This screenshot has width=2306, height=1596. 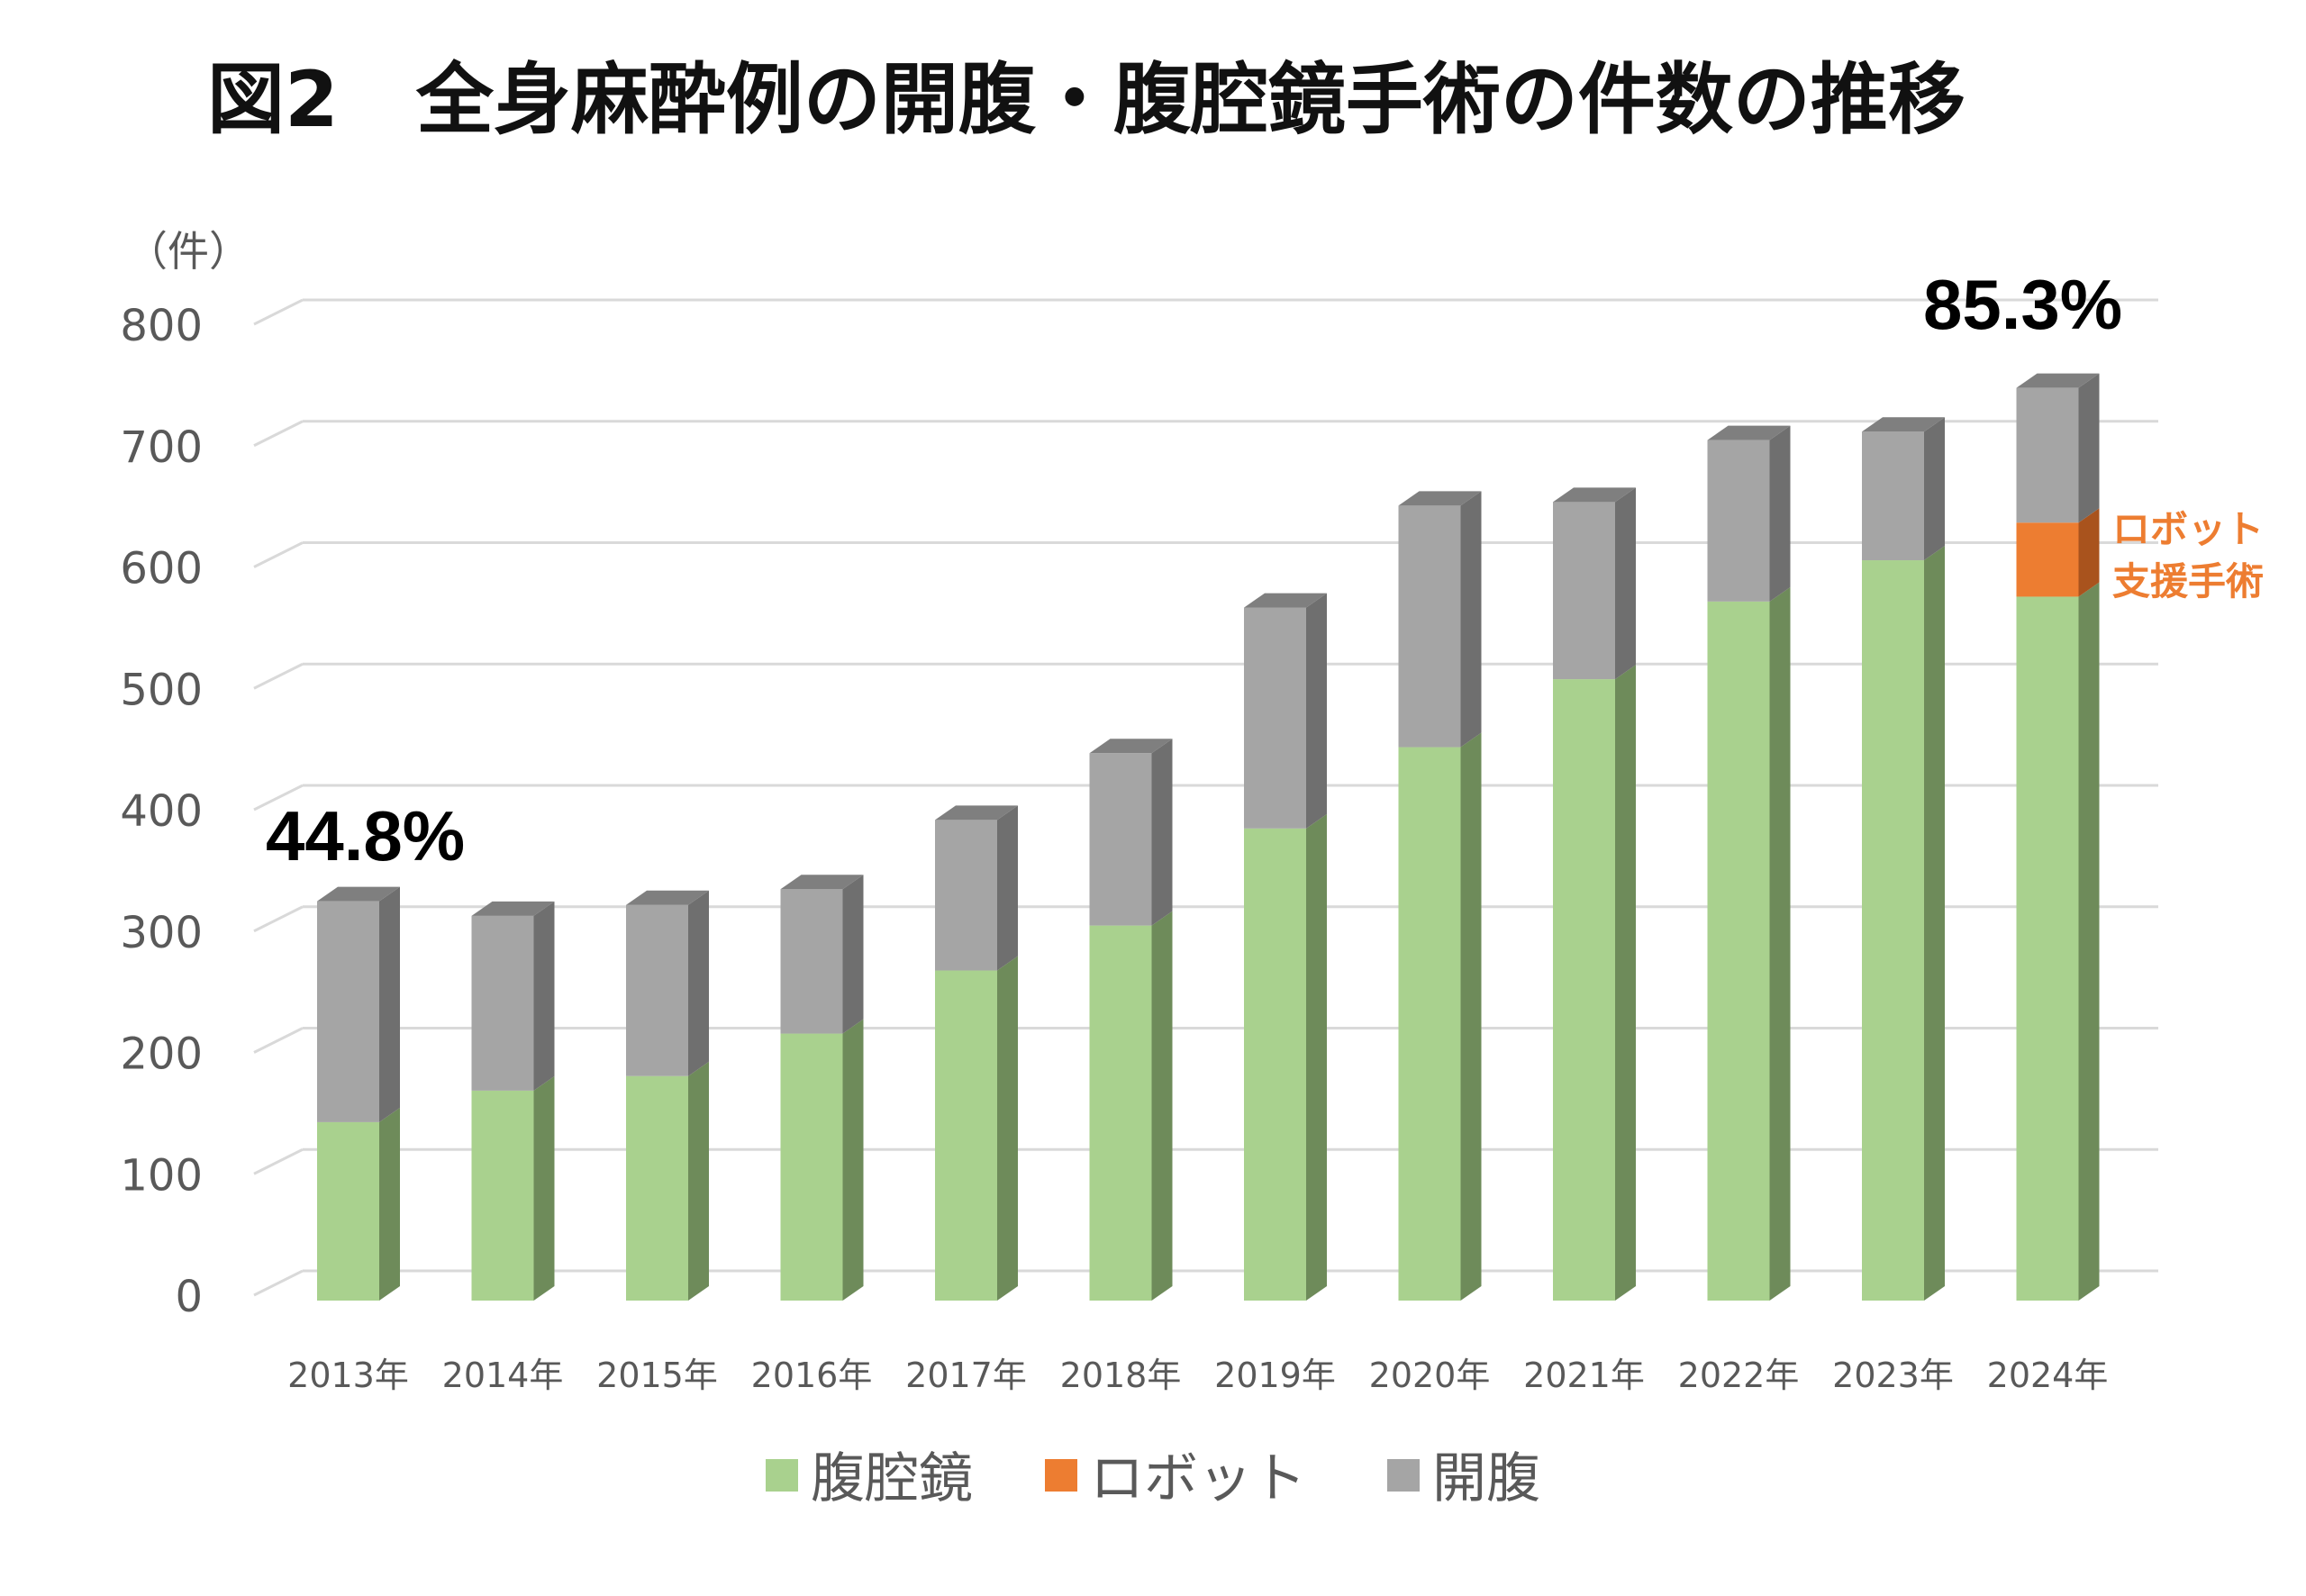 What do you see at coordinates (503, 1375) in the screenshot?
I see `x-tick-label: 2014年` at bounding box center [503, 1375].